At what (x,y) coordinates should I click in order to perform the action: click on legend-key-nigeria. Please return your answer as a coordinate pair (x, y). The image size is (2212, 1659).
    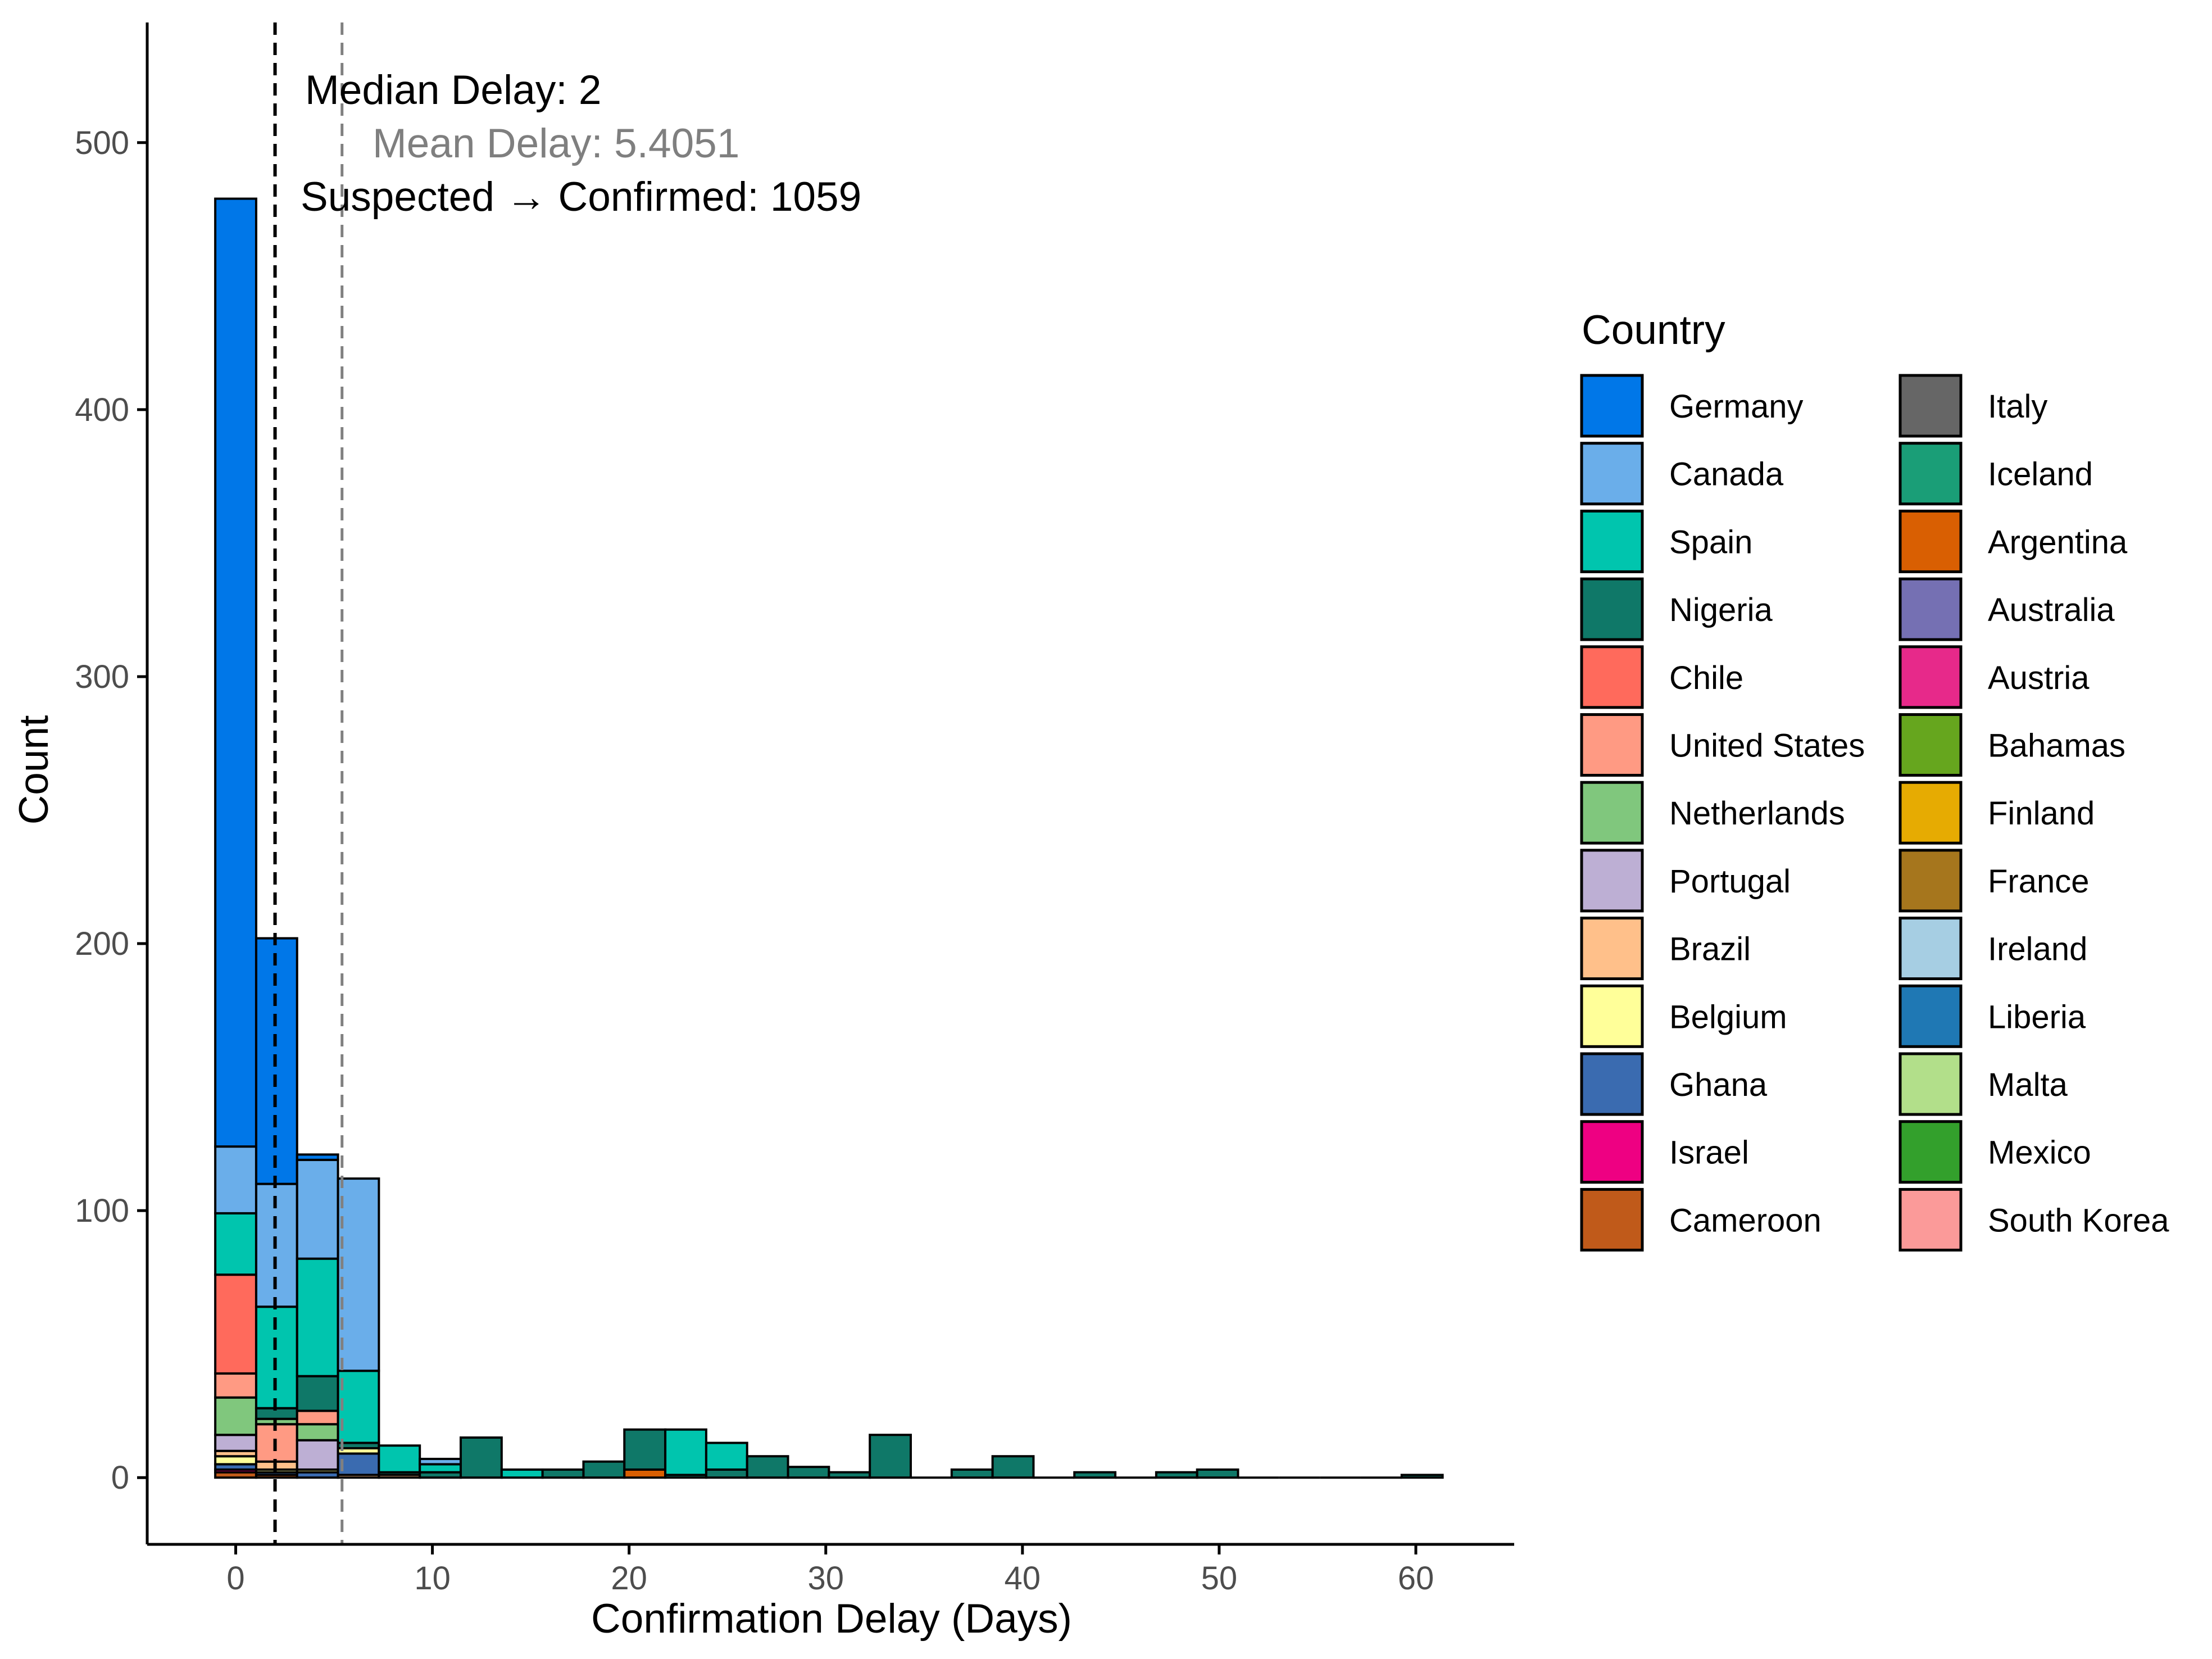
    Looking at the image, I should click on (1612, 609).